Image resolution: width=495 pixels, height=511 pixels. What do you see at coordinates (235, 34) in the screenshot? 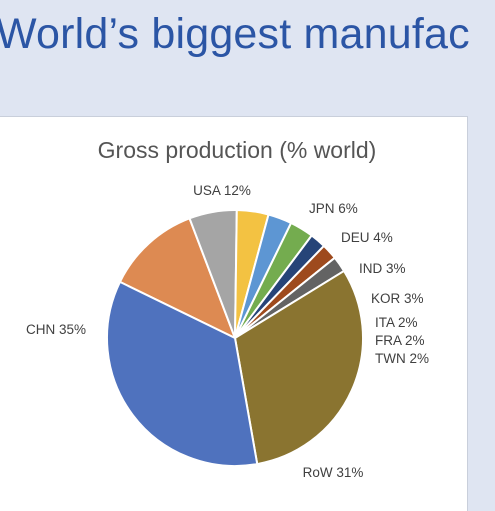
I see `slide-title: World’s biggest manufac` at bounding box center [235, 34].